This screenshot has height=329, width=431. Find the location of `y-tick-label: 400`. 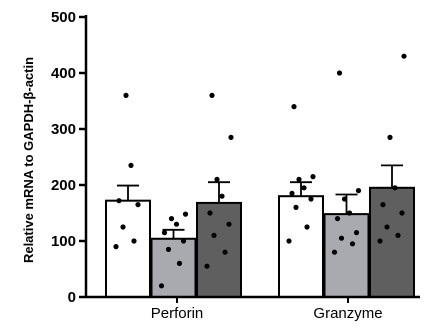

y-tick-label: 400 is located at coordinates (63, 73).